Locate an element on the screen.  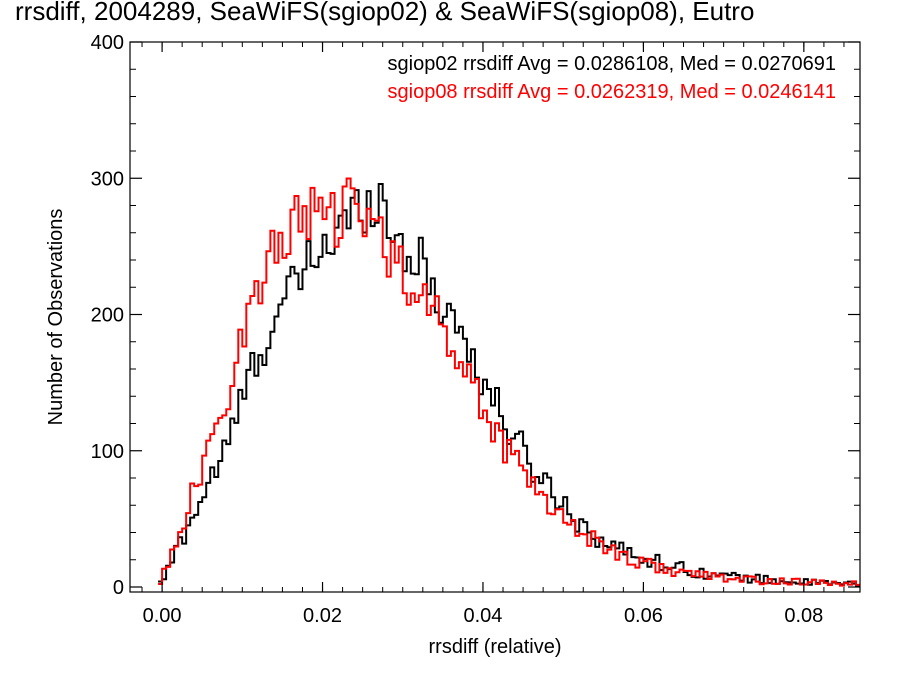
x-tick-label: 0.06 is located at coordinates (643, 616).